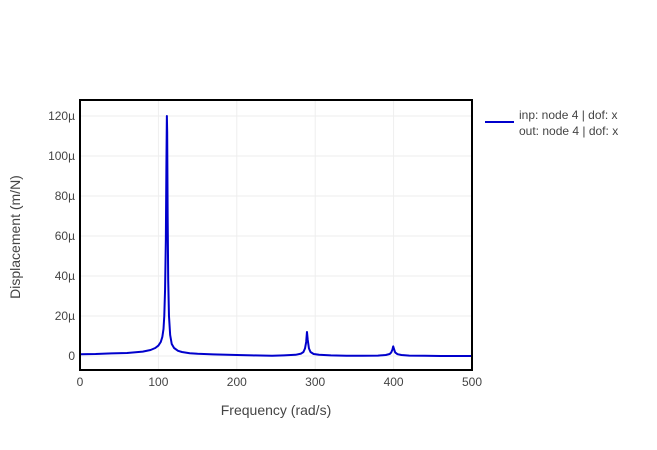 This screenshot has height=450, width=657. I want to click on y-tick-label: 40µ, so click(65, 276).